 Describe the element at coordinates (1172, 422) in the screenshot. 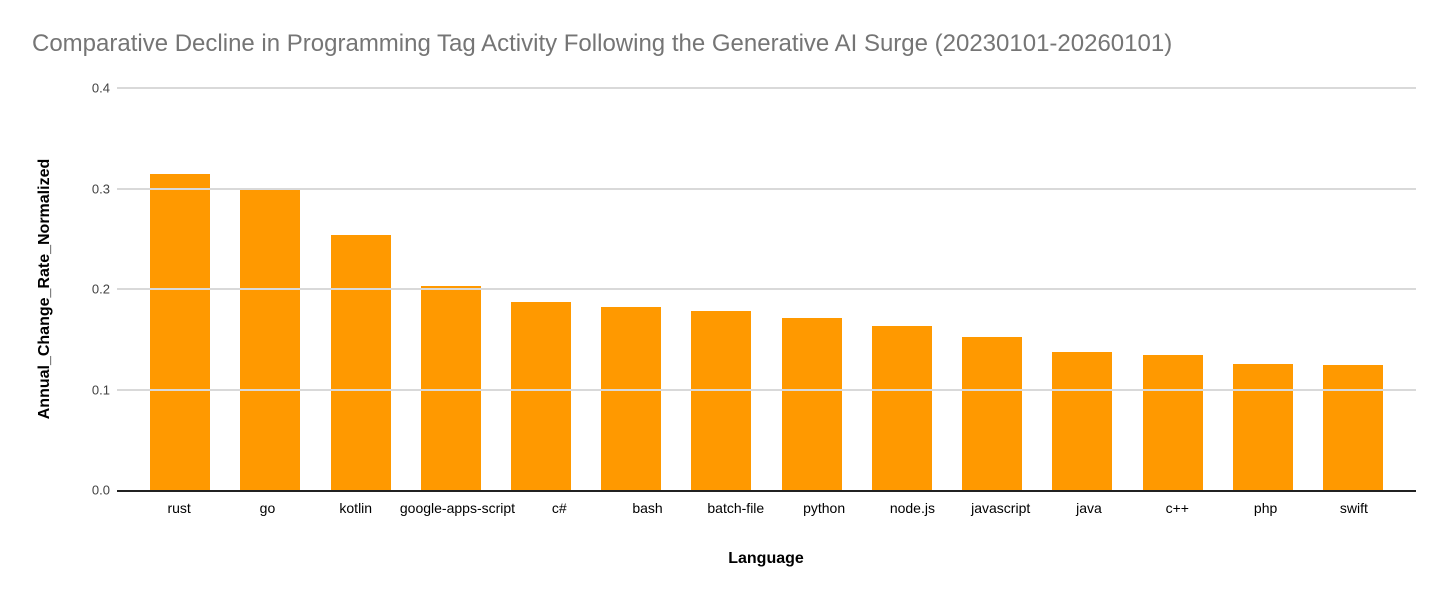

I see `bar-c++` at that location.